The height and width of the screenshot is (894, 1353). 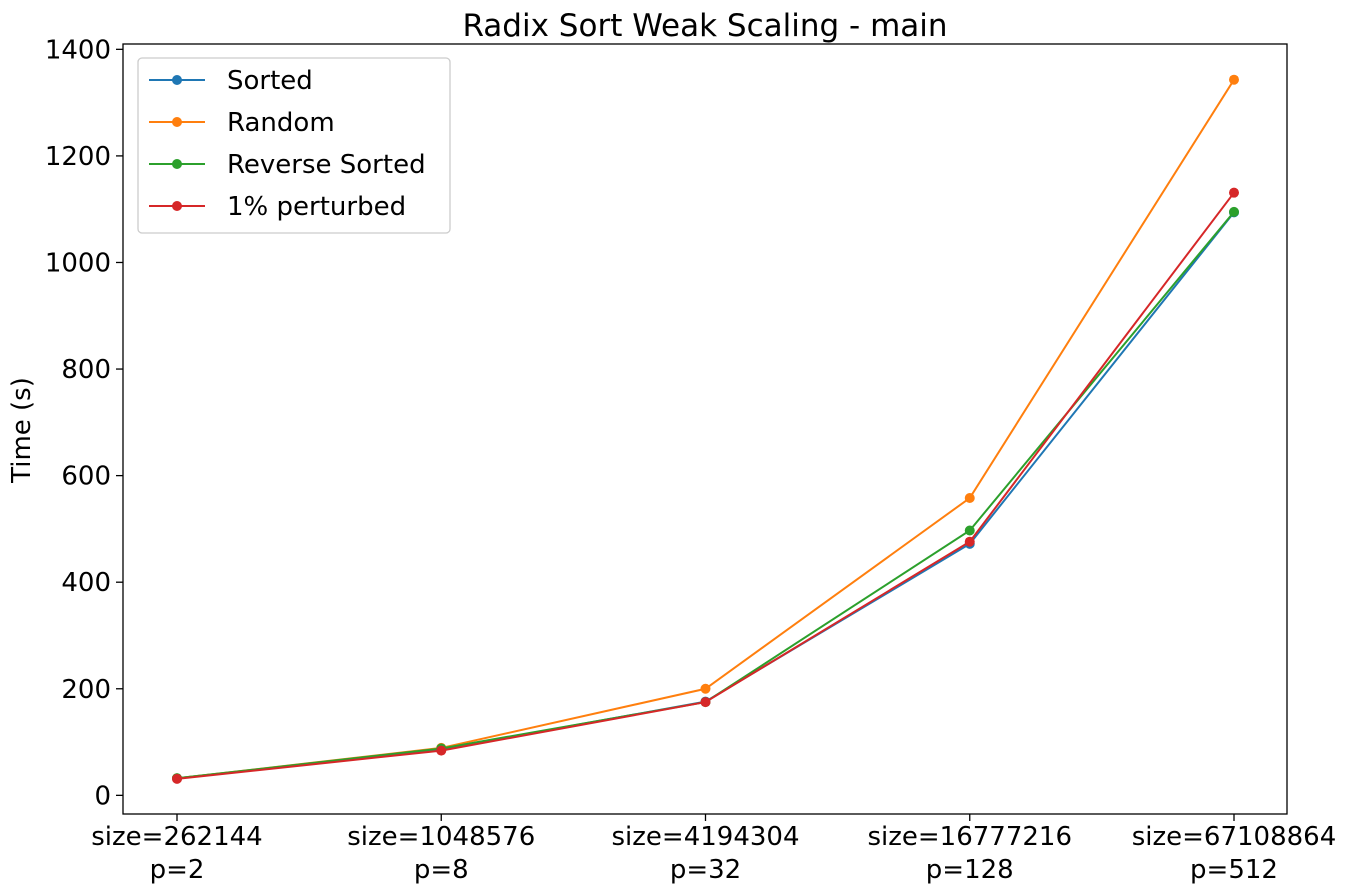 I want to click on legend-item: Random, so click(x=242, y=123).